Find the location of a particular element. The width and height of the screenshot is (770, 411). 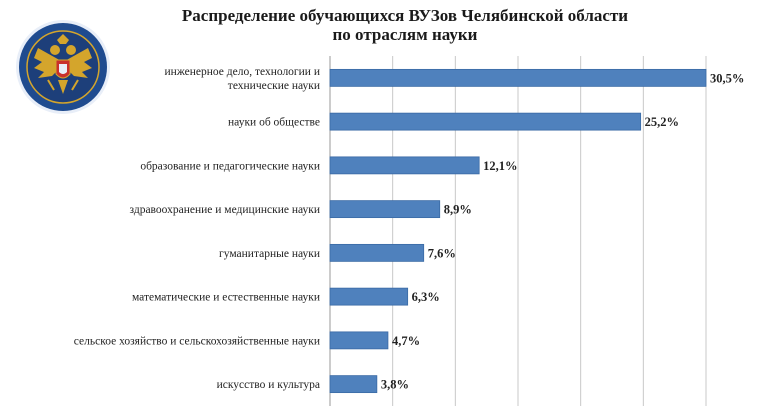

category-label-0-1: технические науки is located at coordinates (274, 86).